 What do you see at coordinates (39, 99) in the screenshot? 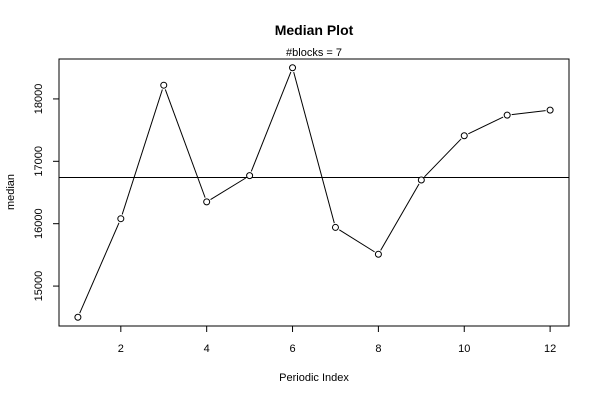
I see `y-tick-label: 18000` at bounding box center [39, 99].